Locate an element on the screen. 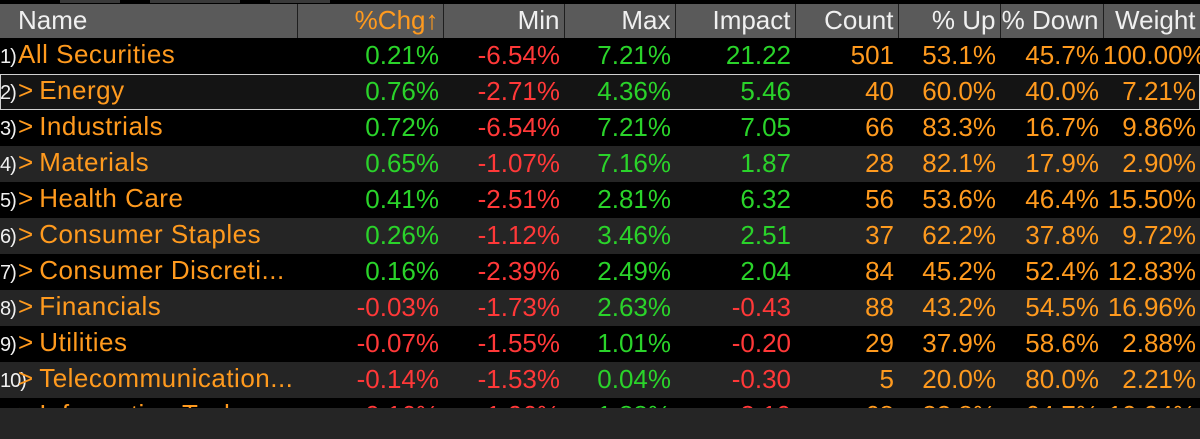  cell-up: 43.2% is located at coordinates (949, 307).